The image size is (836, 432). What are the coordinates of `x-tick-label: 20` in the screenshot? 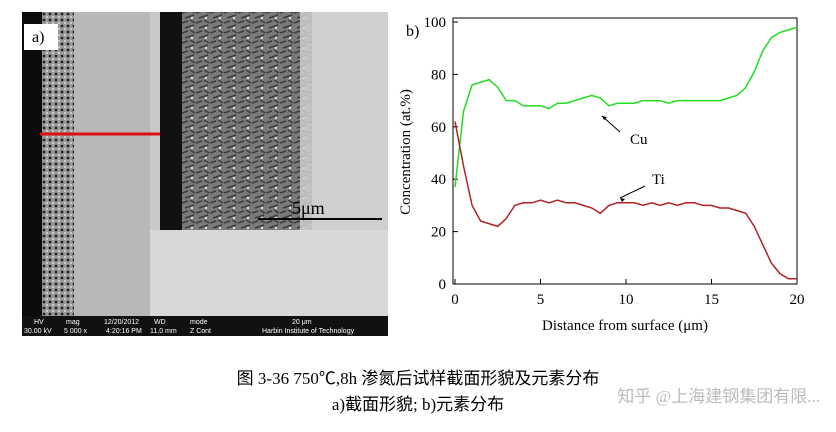 It's located at (797, 300).